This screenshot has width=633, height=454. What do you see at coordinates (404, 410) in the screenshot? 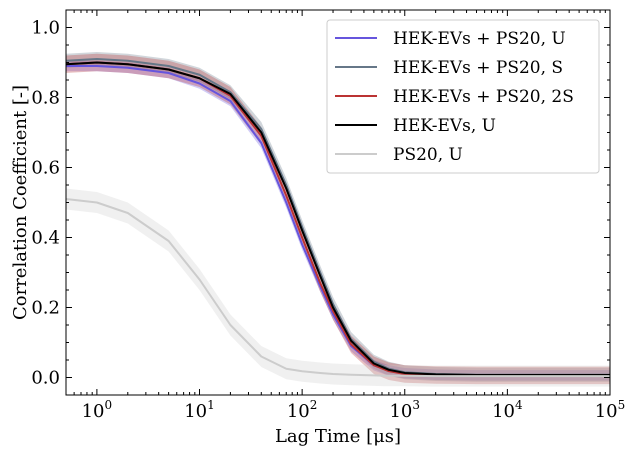
I see `x-tick-label: 10³` at bounding box center [404, 410].